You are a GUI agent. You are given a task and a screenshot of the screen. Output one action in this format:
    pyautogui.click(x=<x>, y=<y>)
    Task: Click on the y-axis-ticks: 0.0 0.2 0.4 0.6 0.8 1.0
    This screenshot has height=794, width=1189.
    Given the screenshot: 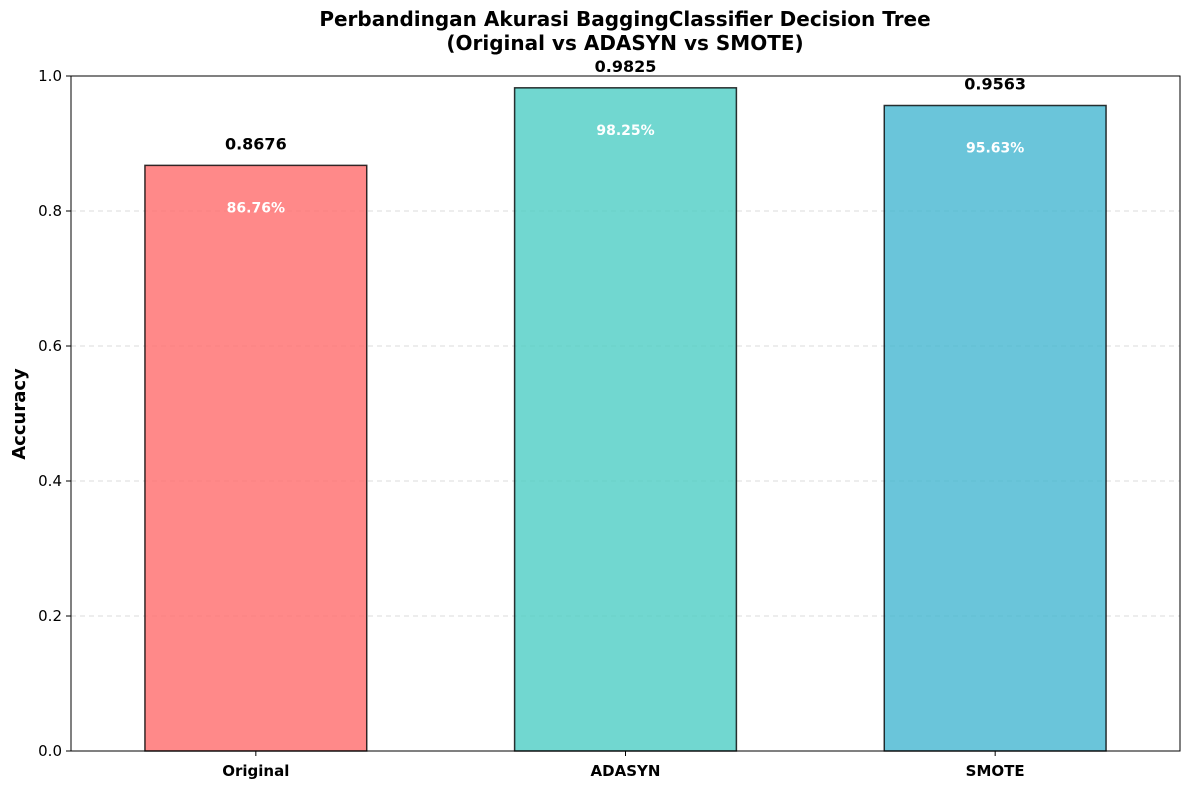 What is the action you would take?
    pyautogui.click(x=54, y=413)
    